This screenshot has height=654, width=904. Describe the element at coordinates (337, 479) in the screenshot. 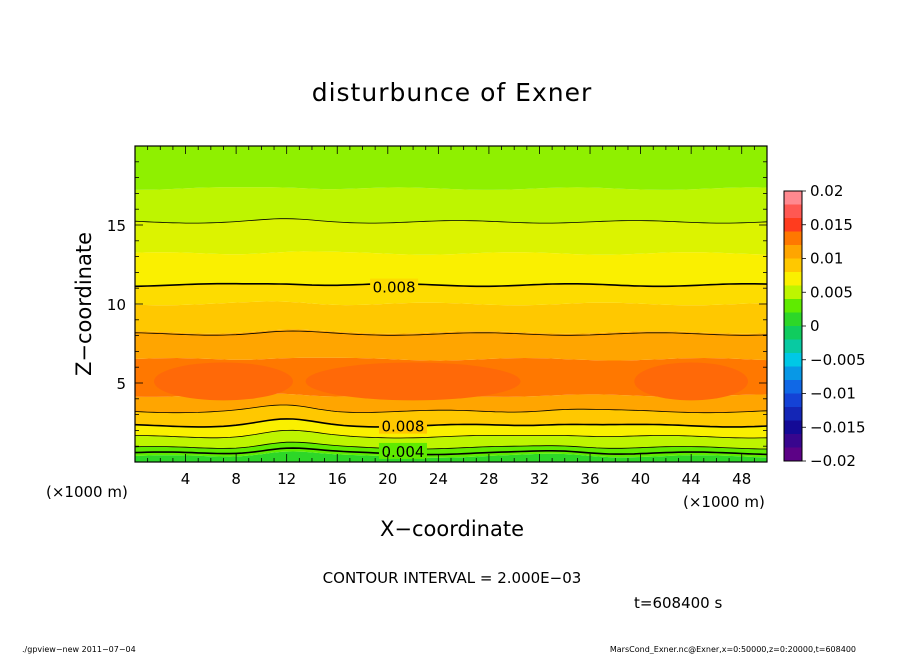

I see `x-tick-label-16: 16` at that location.